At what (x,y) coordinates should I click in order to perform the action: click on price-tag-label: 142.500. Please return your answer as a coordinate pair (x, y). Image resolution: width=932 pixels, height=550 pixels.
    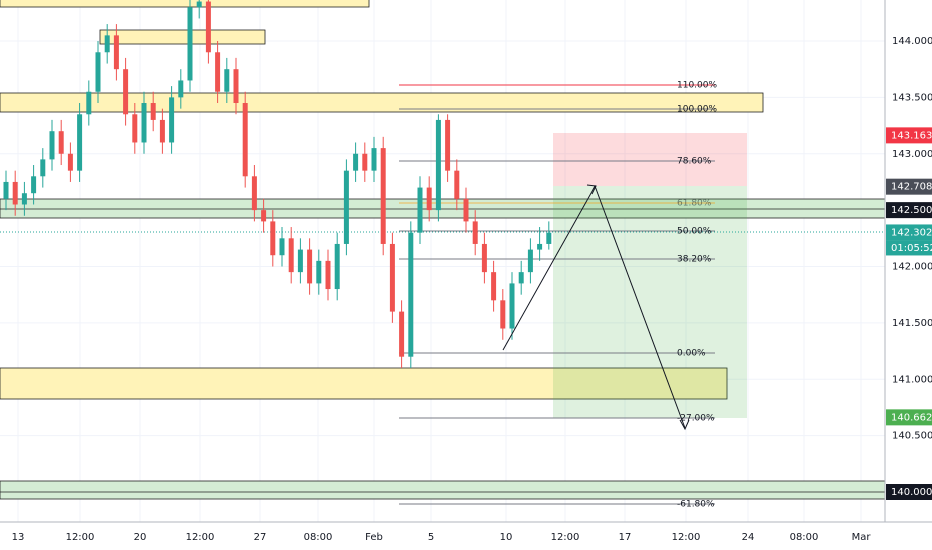
    Looking at the image, I should click on (911, 210).